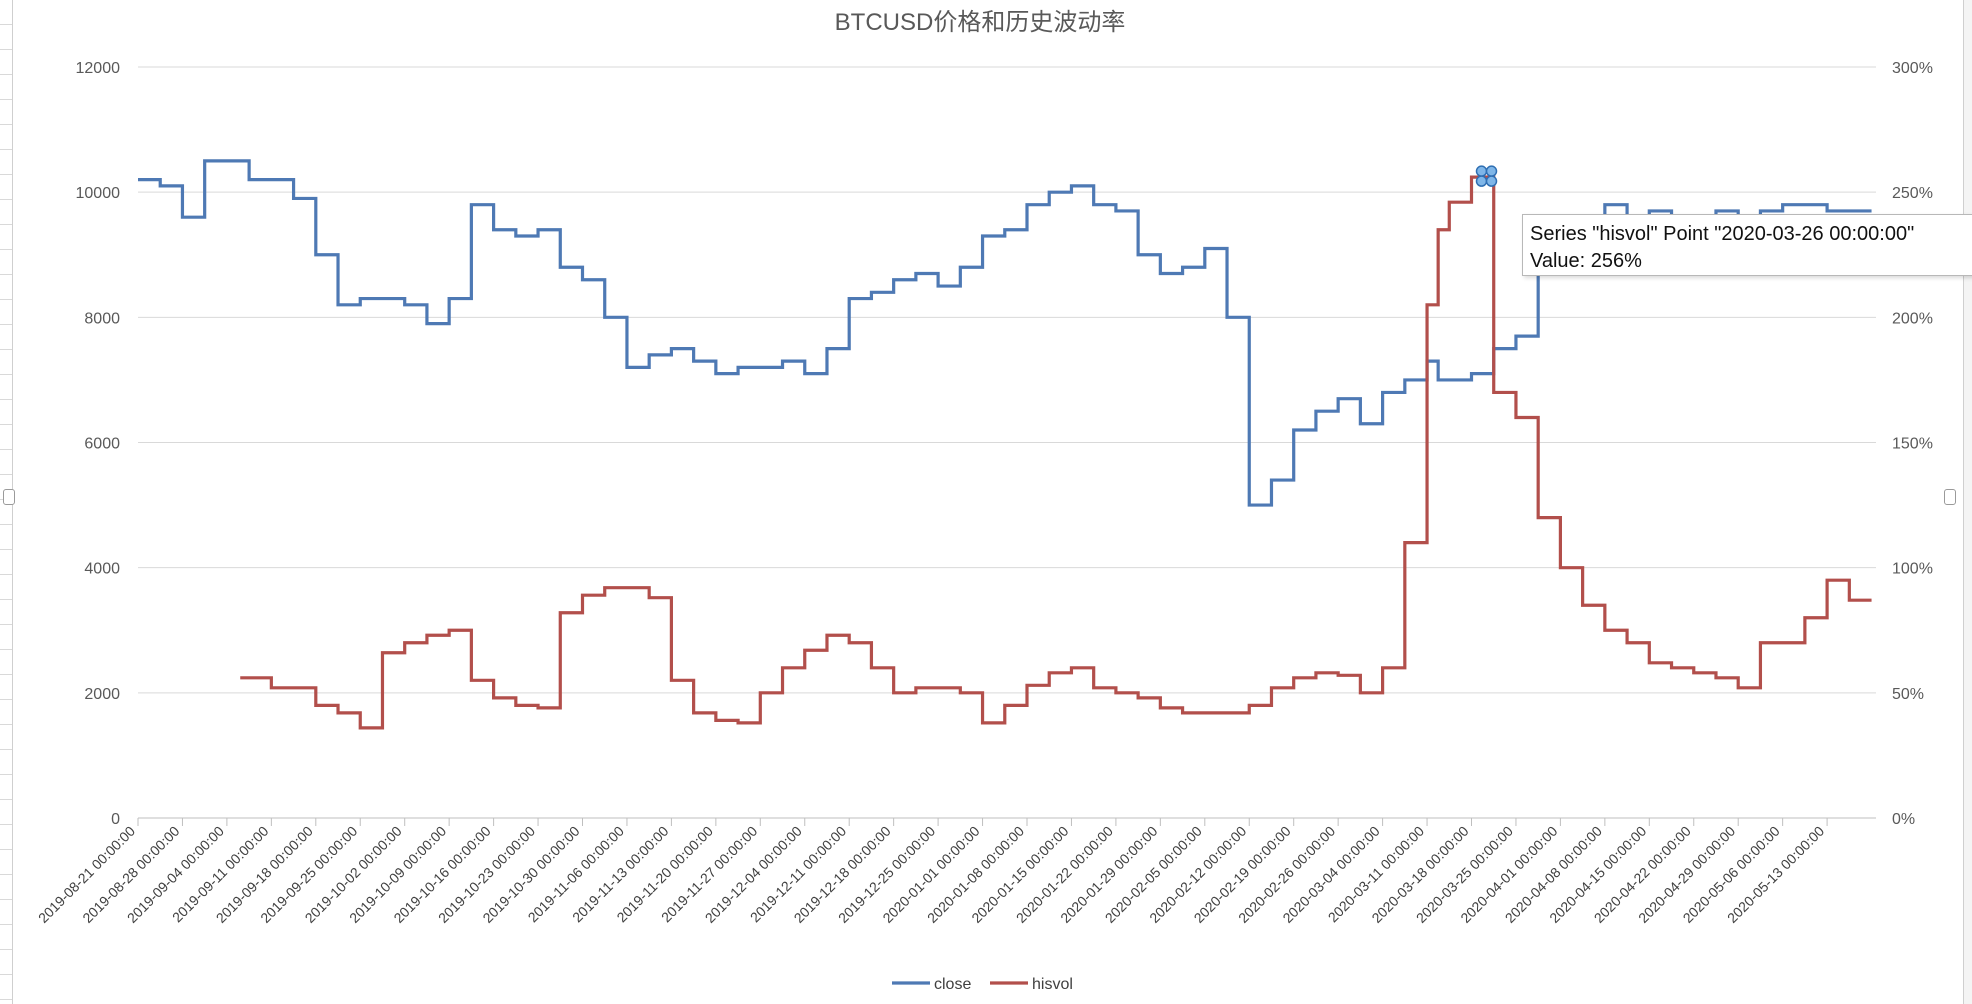  I want to click on left-tick-label: 6000, so click(102, 444).